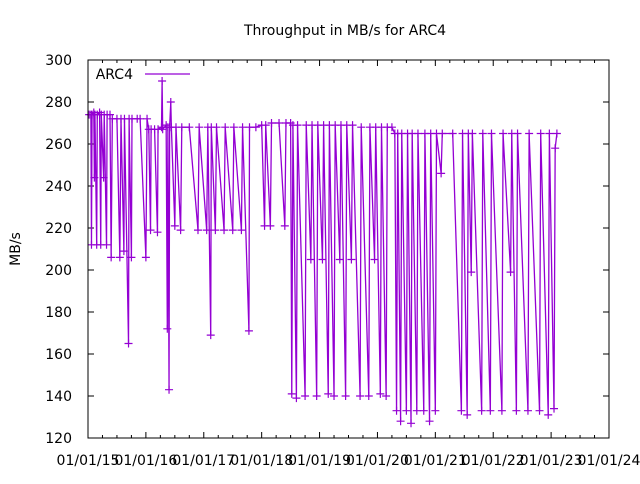 Image resolution: width=640 pixels, height=484 pixels. I want to click on chart-title: Throughput in MB/s for ARC4, so click(344, 31).